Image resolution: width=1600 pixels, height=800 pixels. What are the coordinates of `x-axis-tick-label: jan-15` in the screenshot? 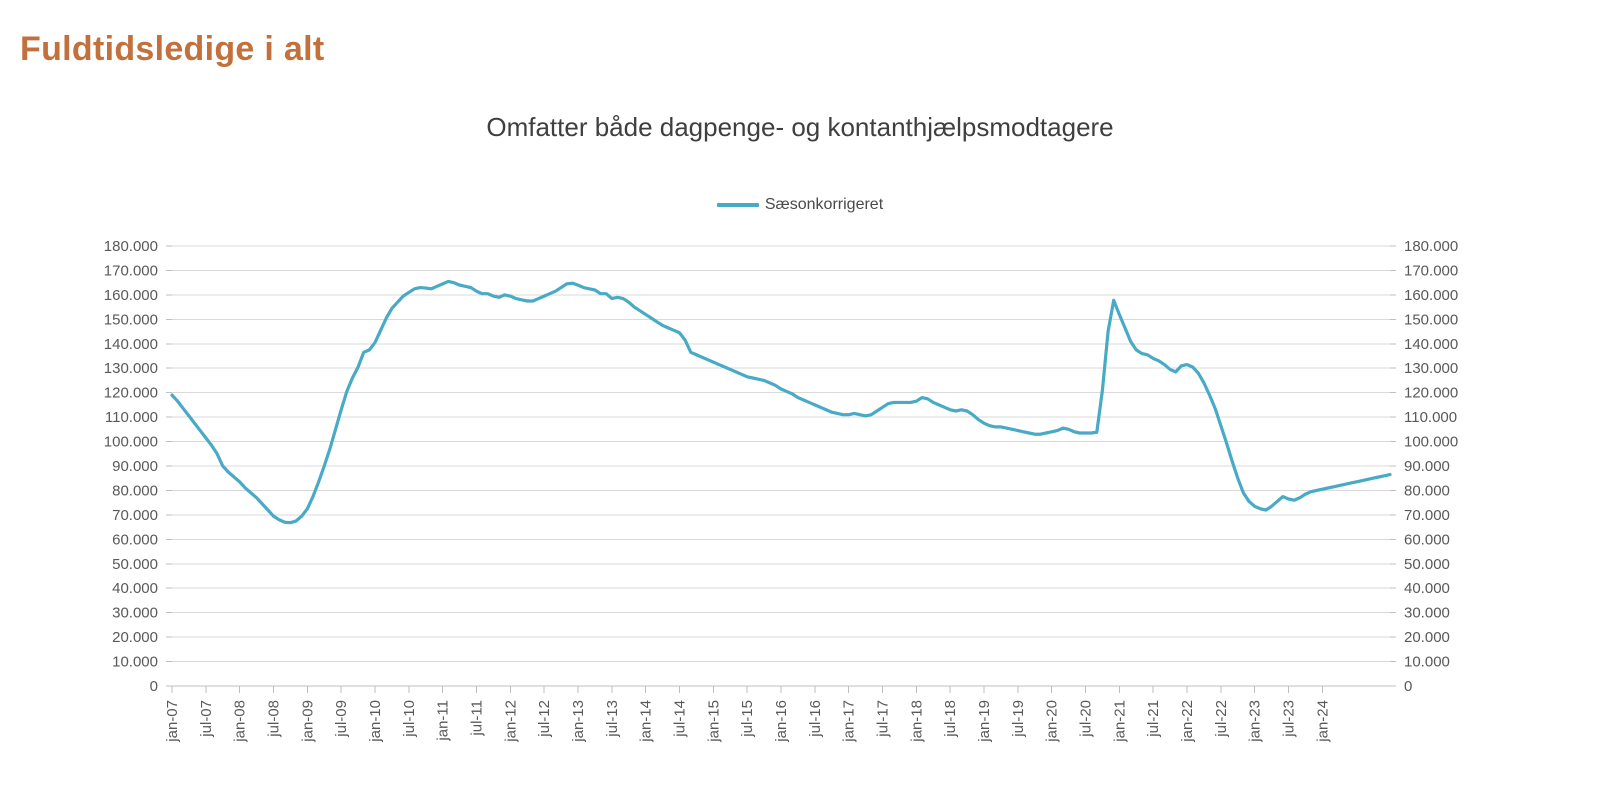 It's located at (713, 721).